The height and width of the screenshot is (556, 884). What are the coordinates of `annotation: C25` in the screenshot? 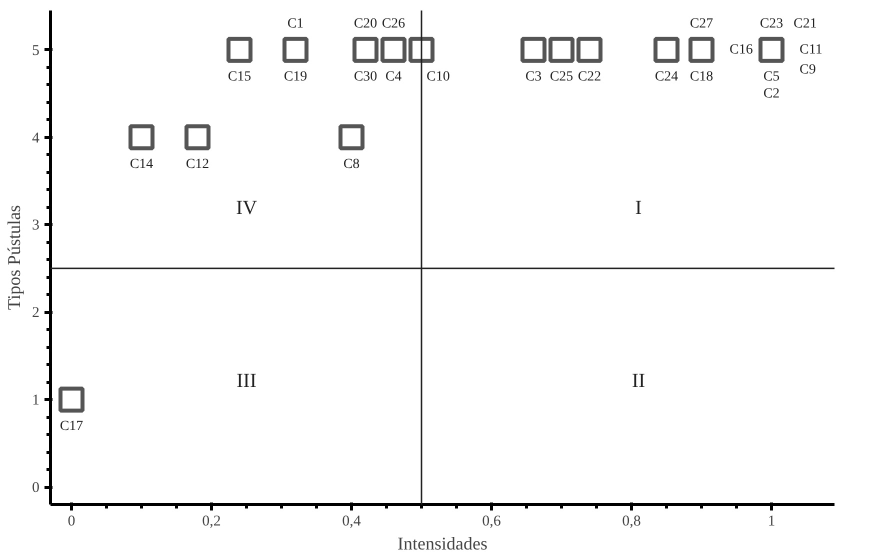 It's located at (562, 76).